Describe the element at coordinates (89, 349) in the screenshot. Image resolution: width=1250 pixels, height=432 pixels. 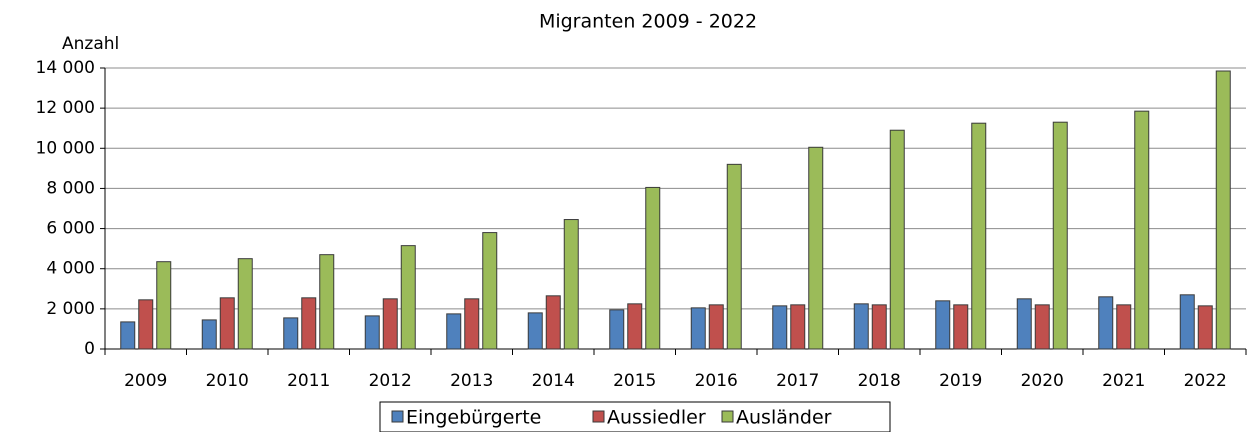
I see `y-tick-label: 0` at that location.